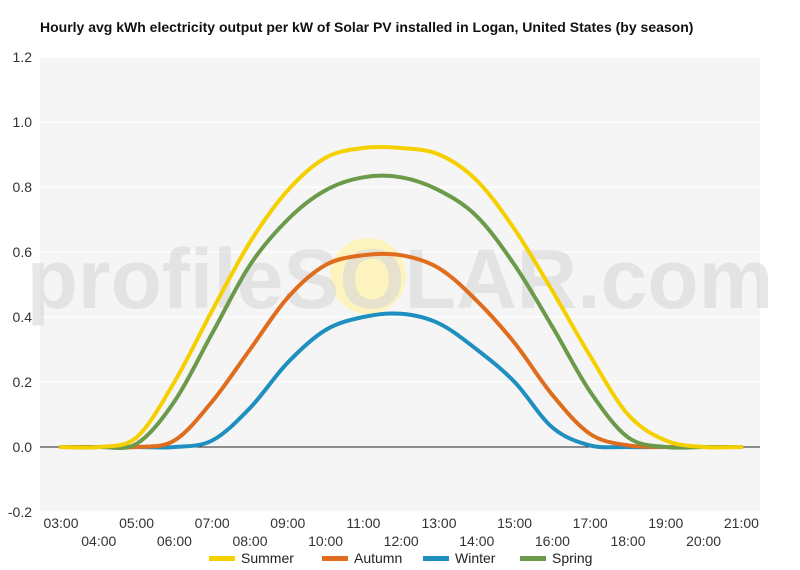  What do you see at coordinates (703, 541) in the screenshot?
I see `x-tick-label: 20:00` at bounding box center [703, 541].